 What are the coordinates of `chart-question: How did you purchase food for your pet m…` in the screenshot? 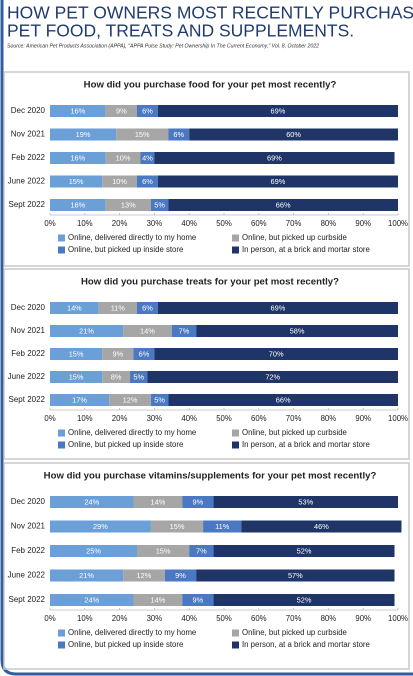 It's located at (210, 85).